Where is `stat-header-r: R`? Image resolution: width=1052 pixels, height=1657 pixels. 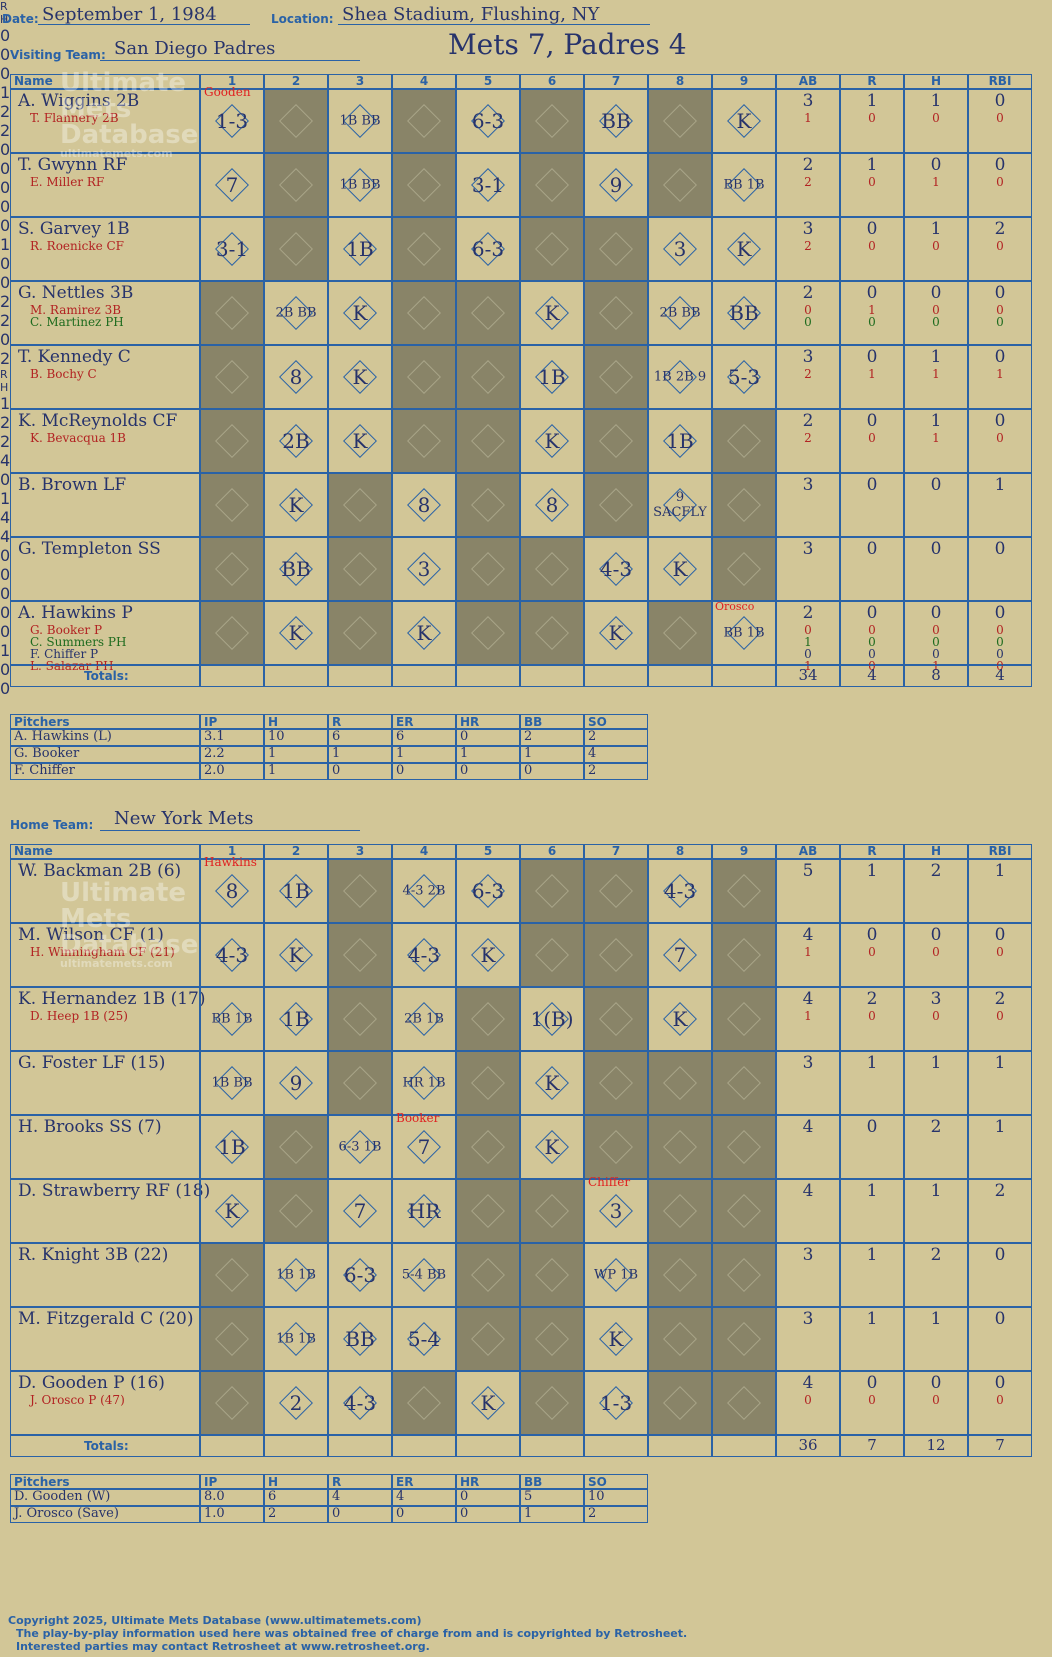
stat-header-r: R is located at coordinates (872, 851).